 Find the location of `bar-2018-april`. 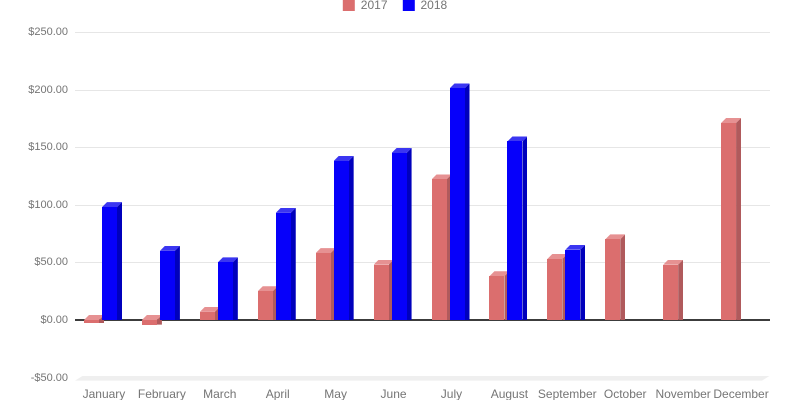

bar-2018-april is located at coordinates (285, 263).